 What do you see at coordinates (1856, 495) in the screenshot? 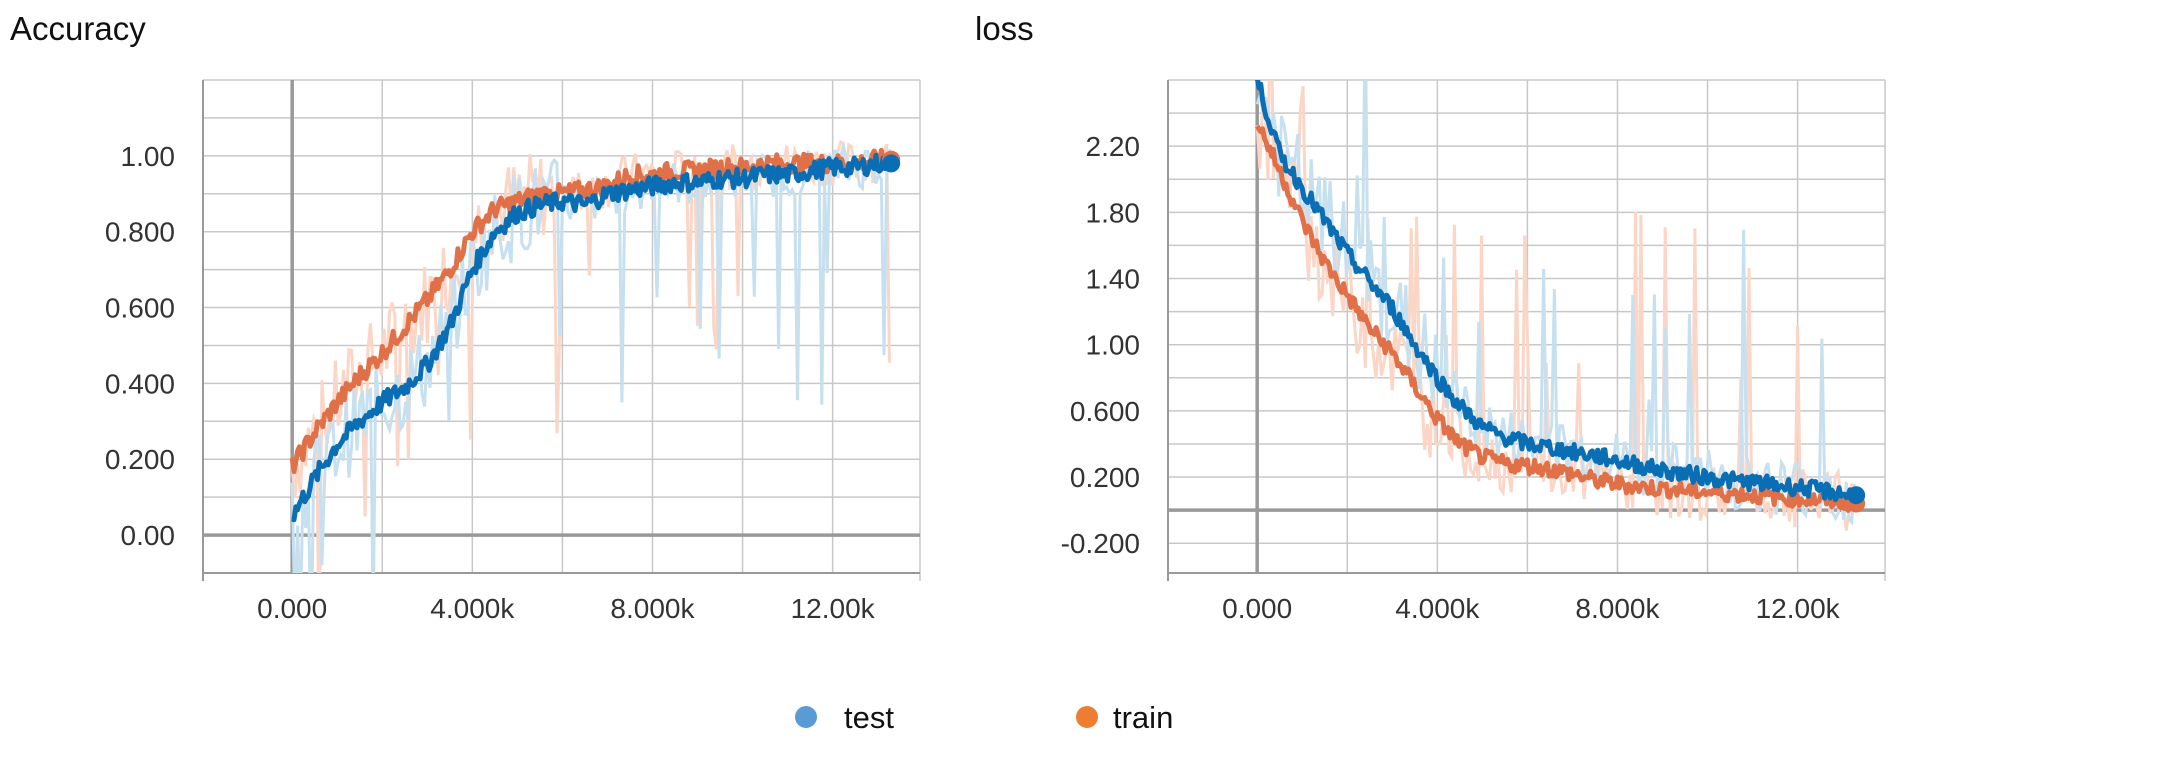
I see `loss-test-end-point` at bounding box center [1856, 495].